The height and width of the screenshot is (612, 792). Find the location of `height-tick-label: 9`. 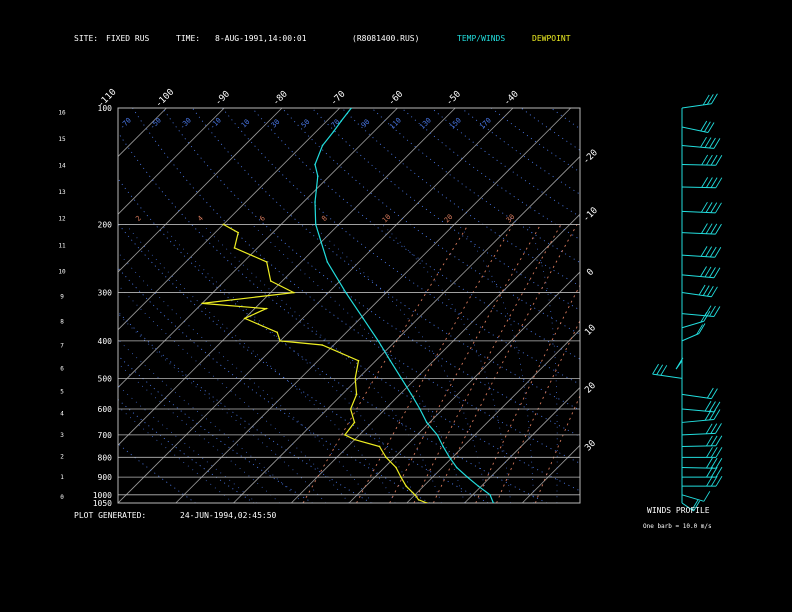

height-tick-label: 9 is located at coordinates (62, 297).